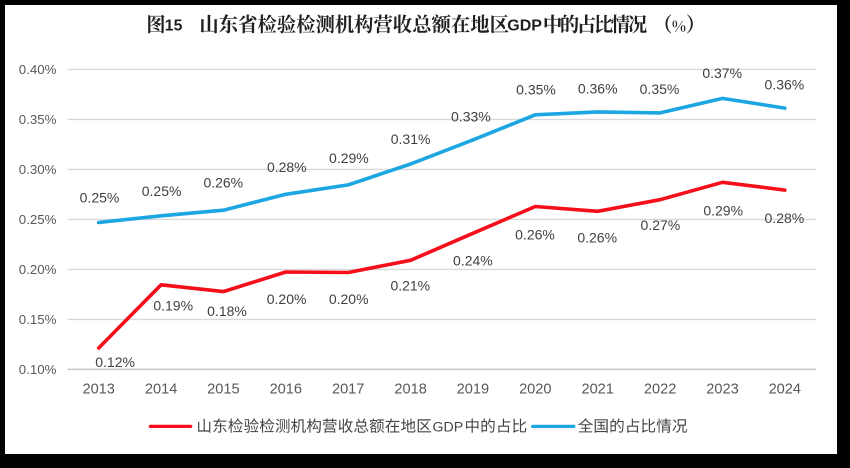 The width and height of the screenshot is (850, 468). What do you see at coordinates (410, 390) in the screenshot?
I see `svg-text: 2018` at bounding box center [410, 390].